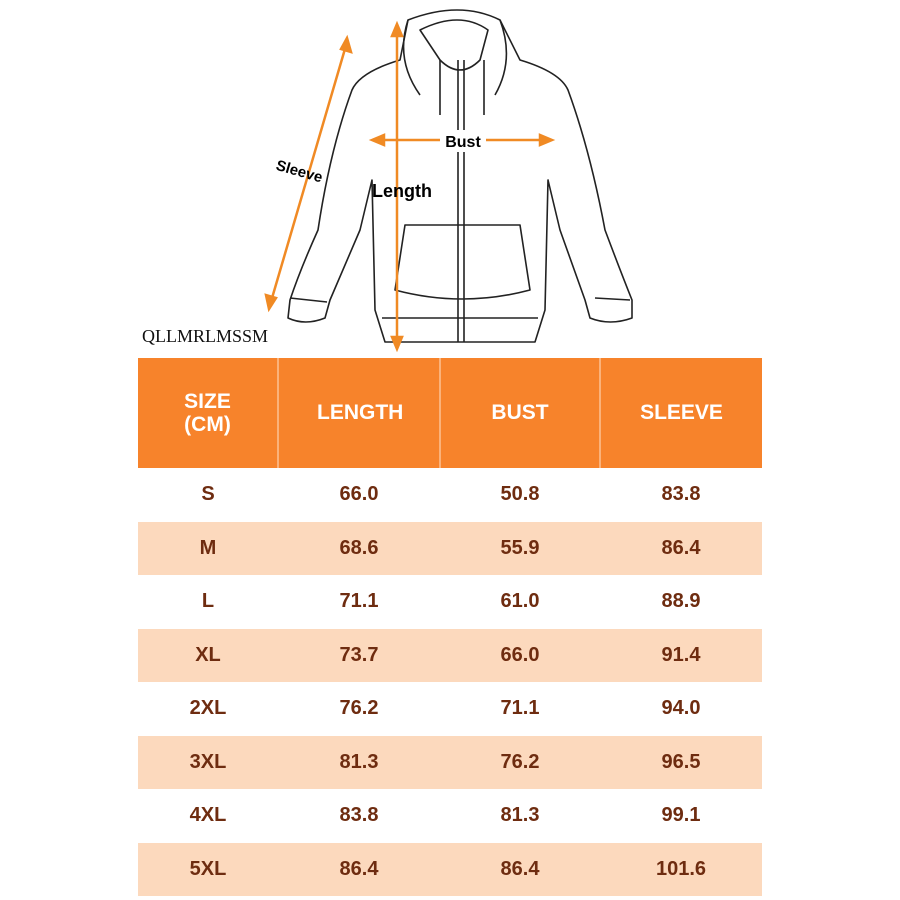  Describe the element at coordinates (450, 709) in the screenshot. I see `table-row: 2XL 76.2 71.1 94.0` at that location.